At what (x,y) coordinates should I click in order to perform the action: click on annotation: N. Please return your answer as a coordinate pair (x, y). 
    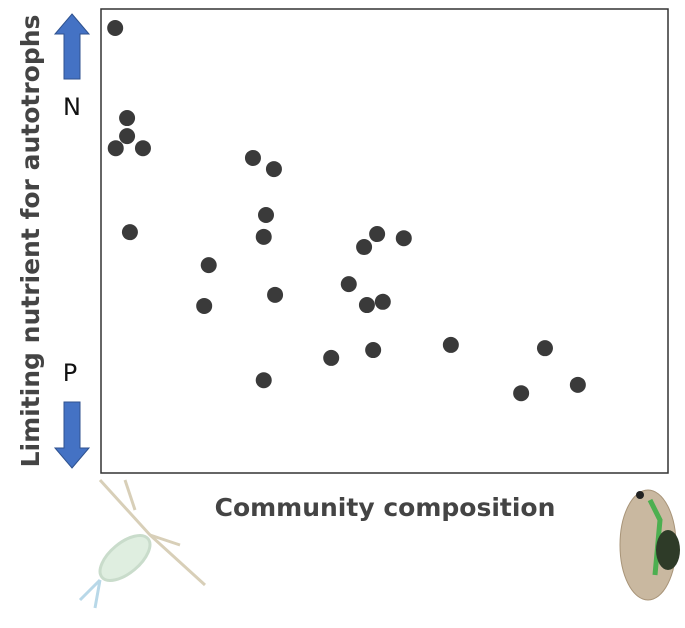
    Looking at the image, I should click on (72, 107).